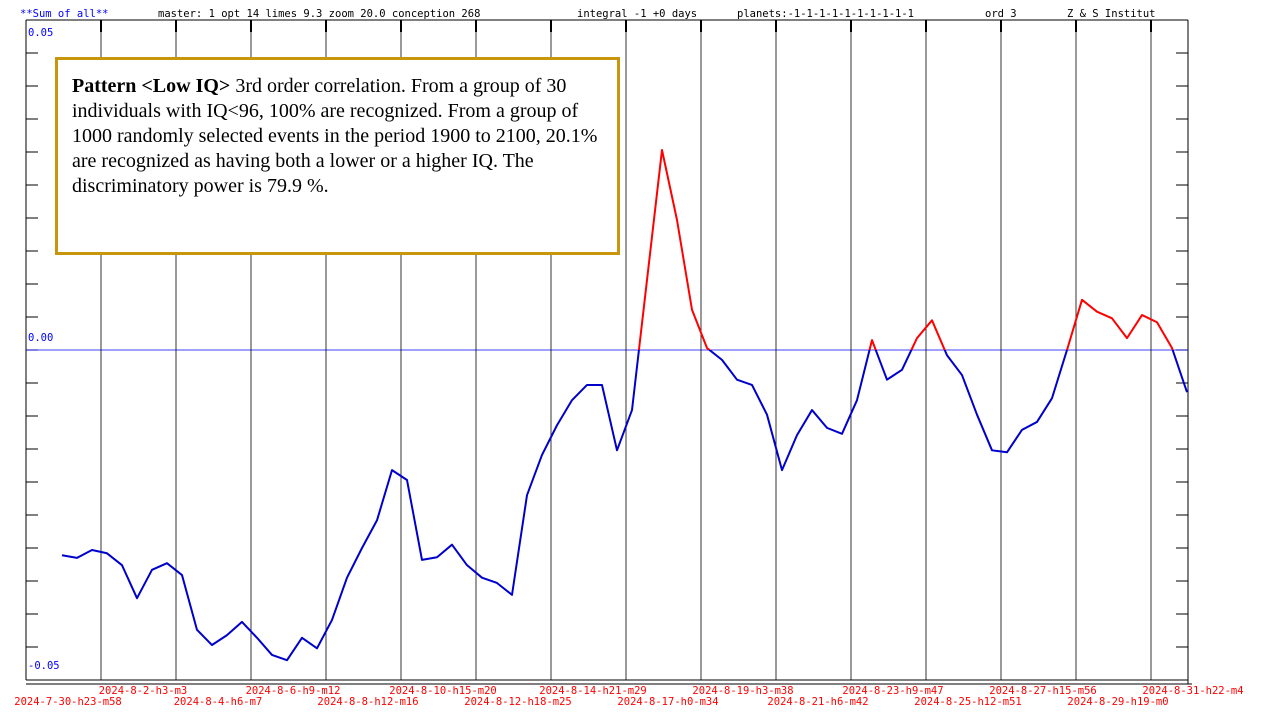 The height and width of the screenshot is (720, 1263). What do you see at coordinates (67, 702) in the screenshot?
I see `x-tick-label: 2024-7-30-h23-m58` at bounding box center [67, 702].